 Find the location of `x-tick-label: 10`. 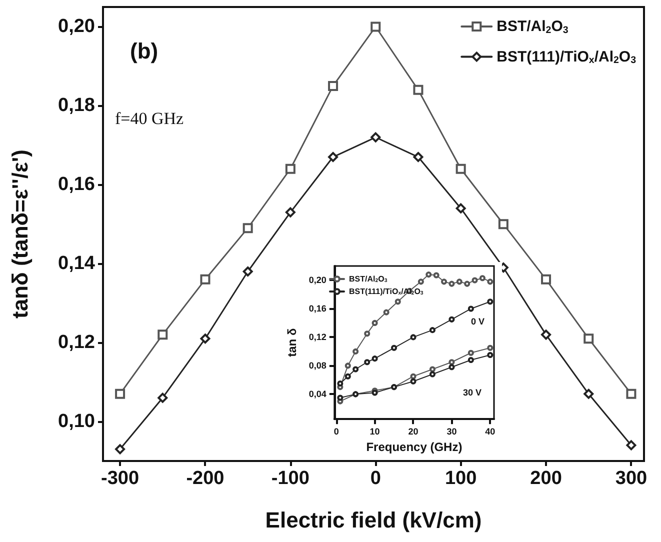

x-tick-label: 10 is located at coordinates (375, 431).